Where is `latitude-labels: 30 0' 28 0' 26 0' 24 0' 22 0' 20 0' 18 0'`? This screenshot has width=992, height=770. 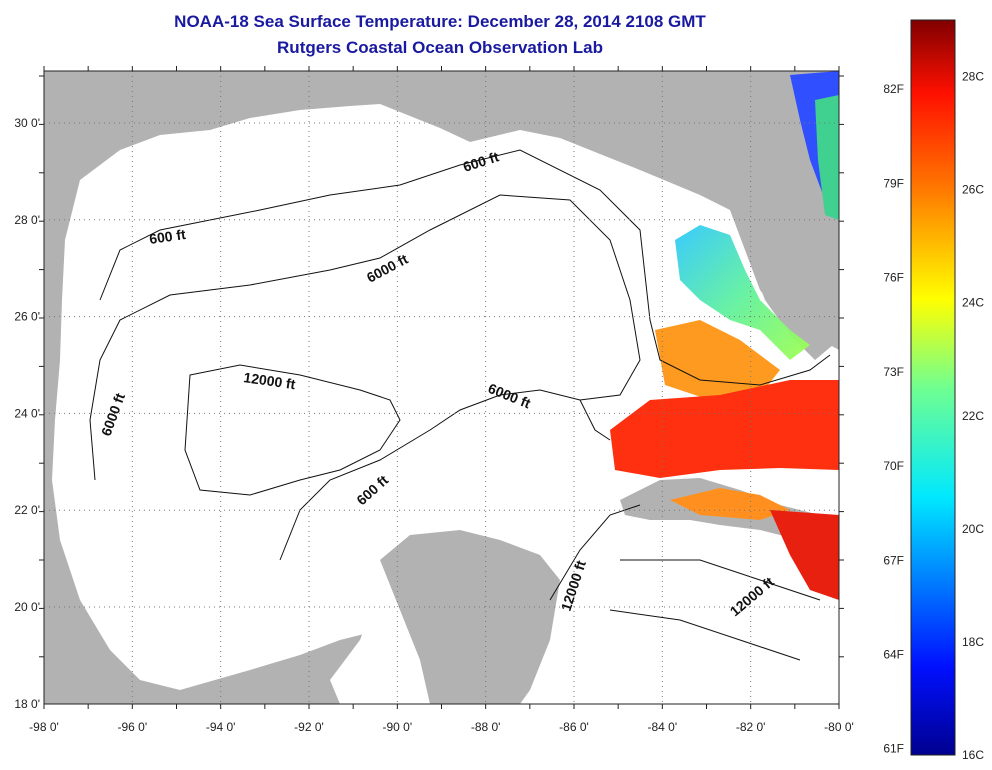
latitude-labels: 30 0' 28 0' 26 0' 24 0' 22 0' 20 0' 18 0' is located at coordinates (27, 413).